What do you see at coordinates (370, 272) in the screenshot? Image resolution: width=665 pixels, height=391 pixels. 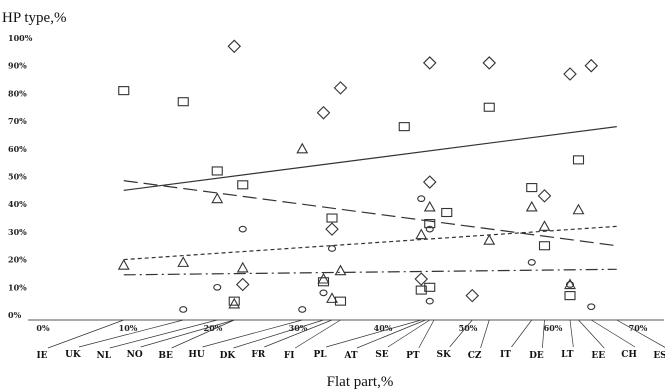 I see `trendline-dash-dot` at bounding box center [370, 272].